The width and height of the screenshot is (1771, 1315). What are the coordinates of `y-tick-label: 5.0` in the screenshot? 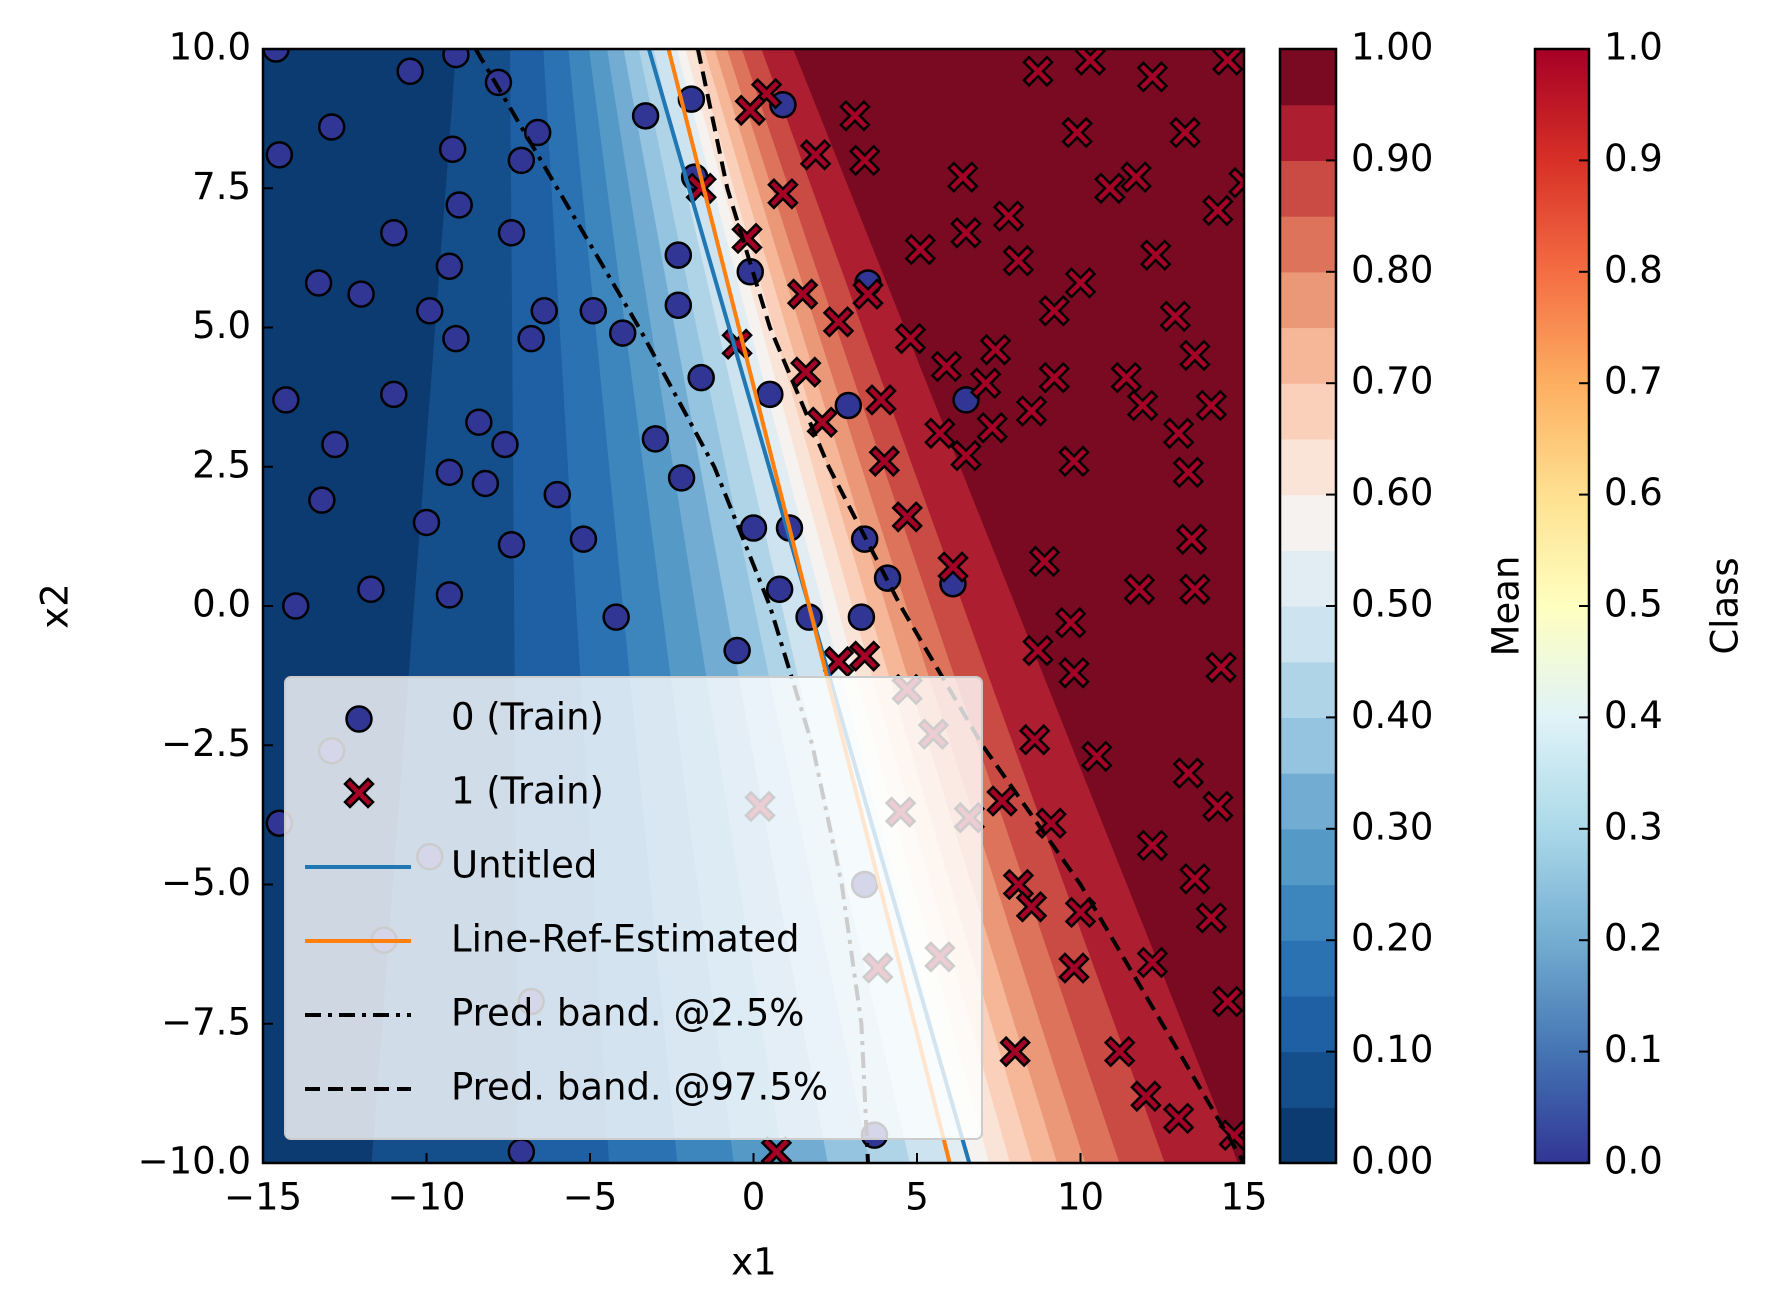 It's located at (221, 325).